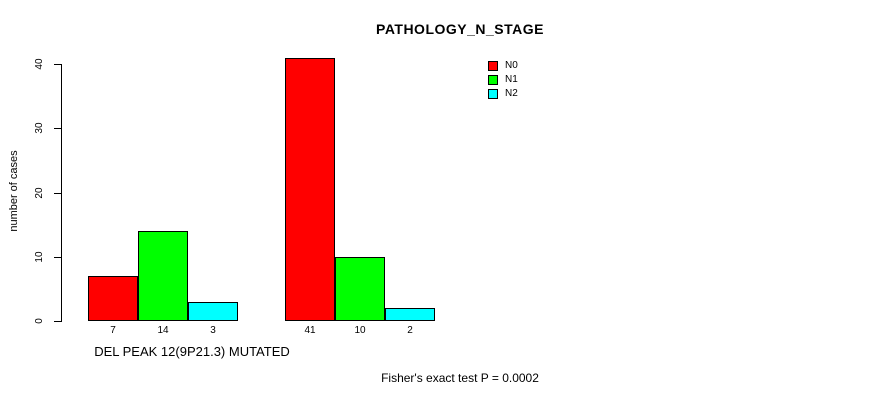 This screenshot has width=890, height=400. What do you see at coordinates (503, 66) in the screenshot?
I see `legend-row-n0: N0` at bounding box center [503, 66].